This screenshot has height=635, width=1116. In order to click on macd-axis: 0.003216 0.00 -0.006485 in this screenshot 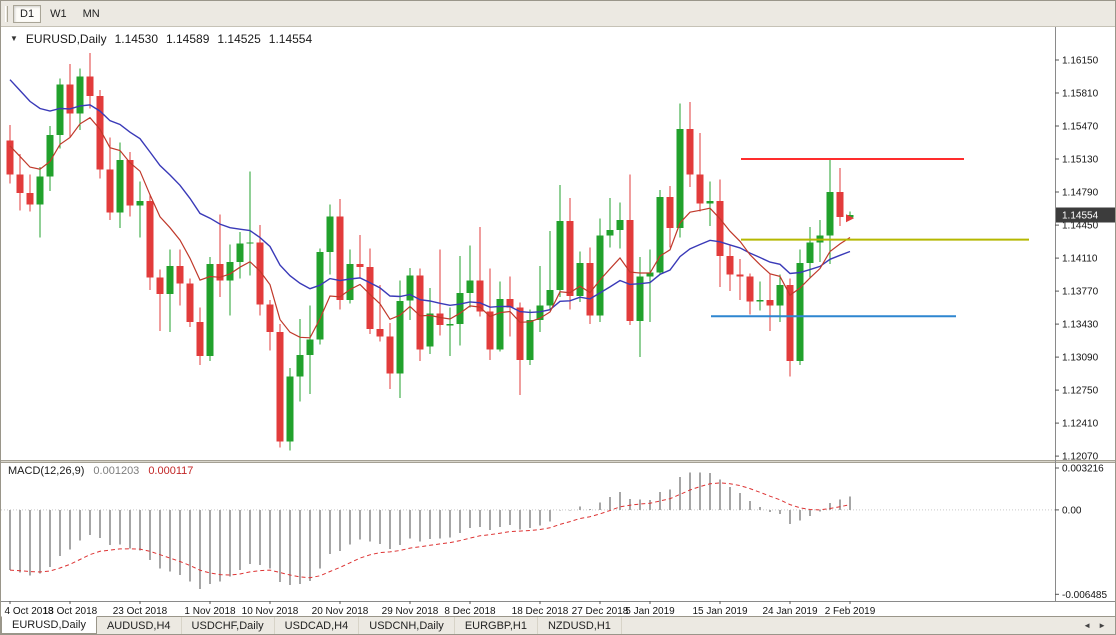, I will do `click(1081, 532)`.